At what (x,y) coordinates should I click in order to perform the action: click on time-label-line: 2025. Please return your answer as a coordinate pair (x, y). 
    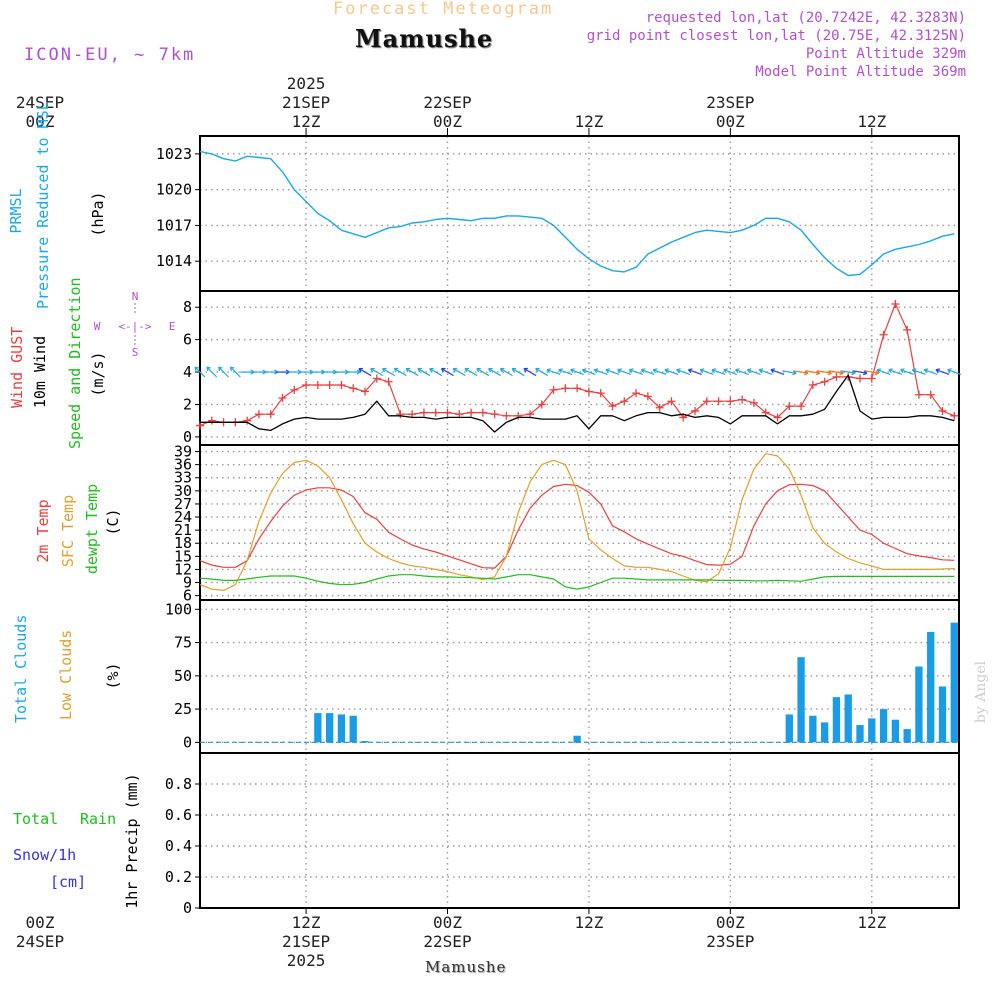
    Looking at the image, I should click on (306, 960).